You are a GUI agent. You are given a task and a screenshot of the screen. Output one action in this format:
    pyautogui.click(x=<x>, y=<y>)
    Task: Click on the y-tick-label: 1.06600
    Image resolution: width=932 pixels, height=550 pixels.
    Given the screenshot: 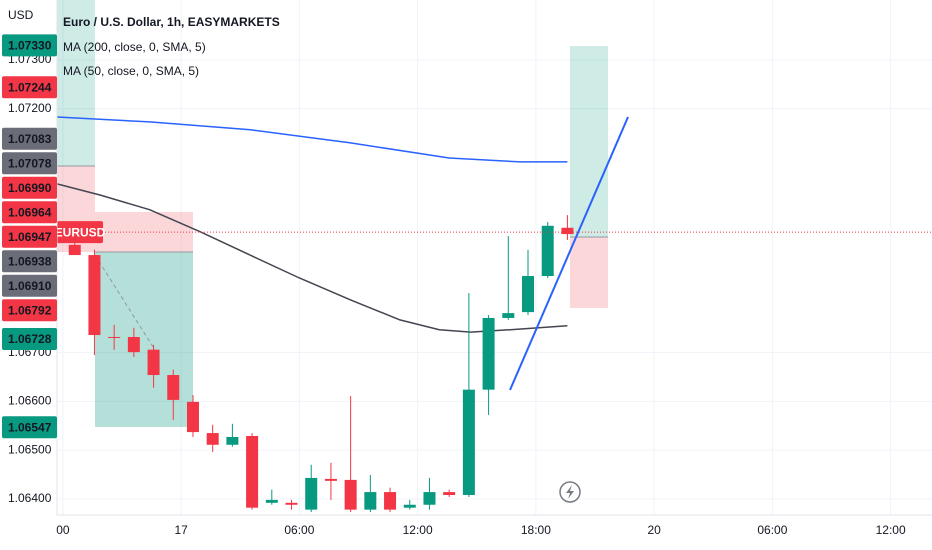 What is the action you would take?
    pyautogui.click(x=30, y=401)
    